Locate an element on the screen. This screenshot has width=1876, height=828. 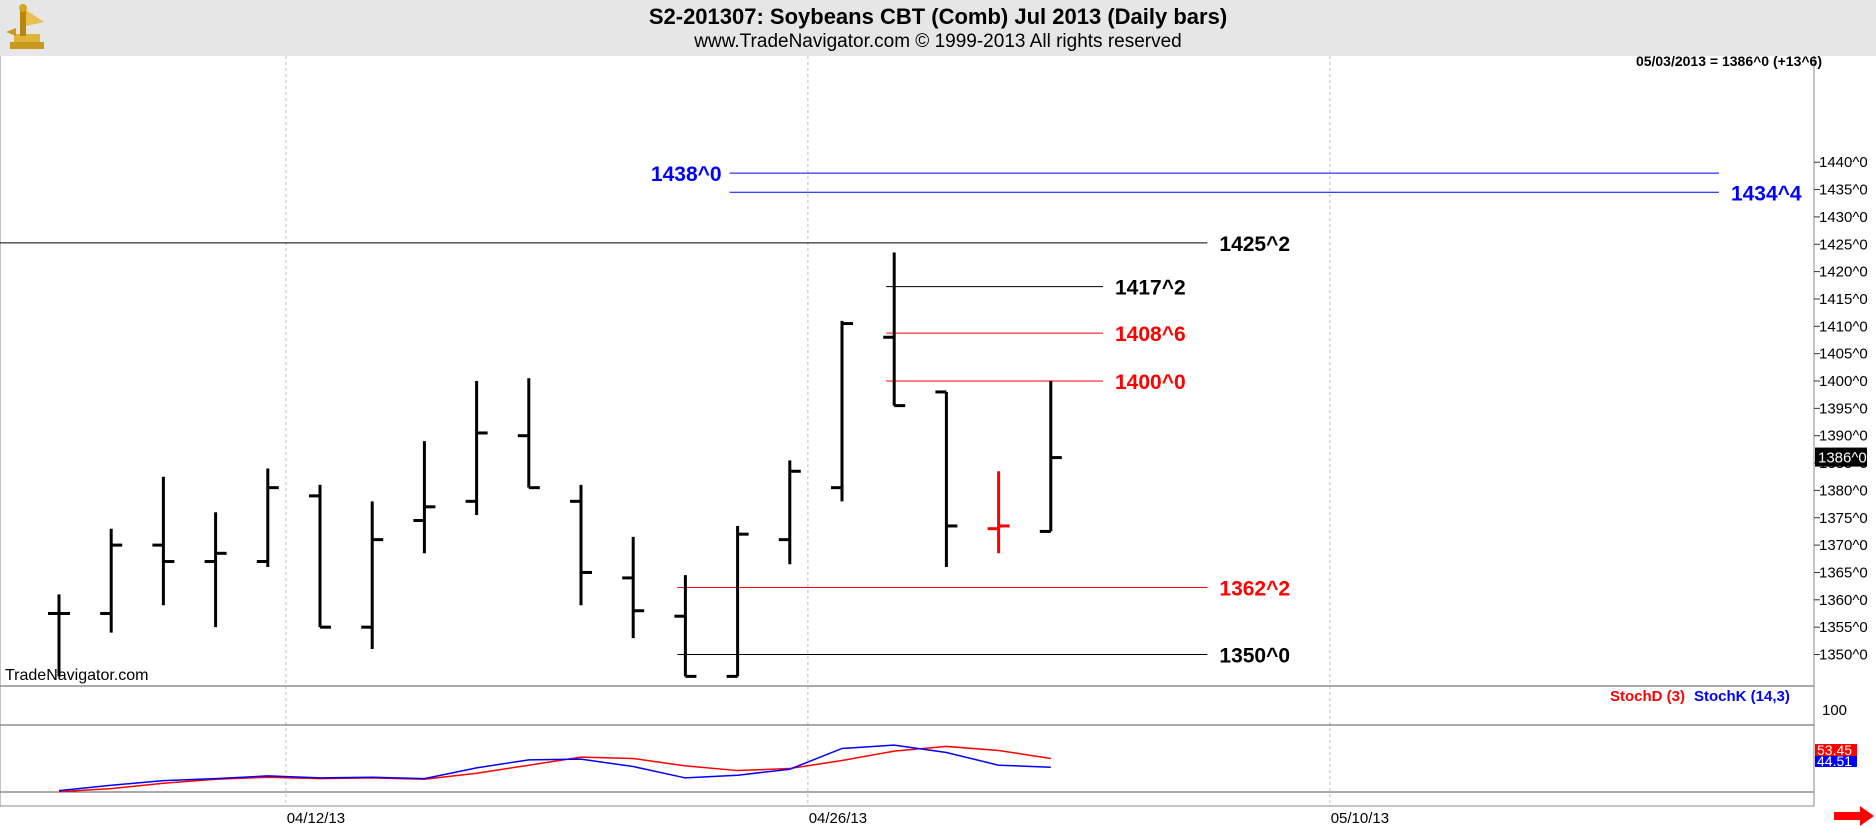
y-tick-label: 1365^0 is located at coordinates (1843, 572).